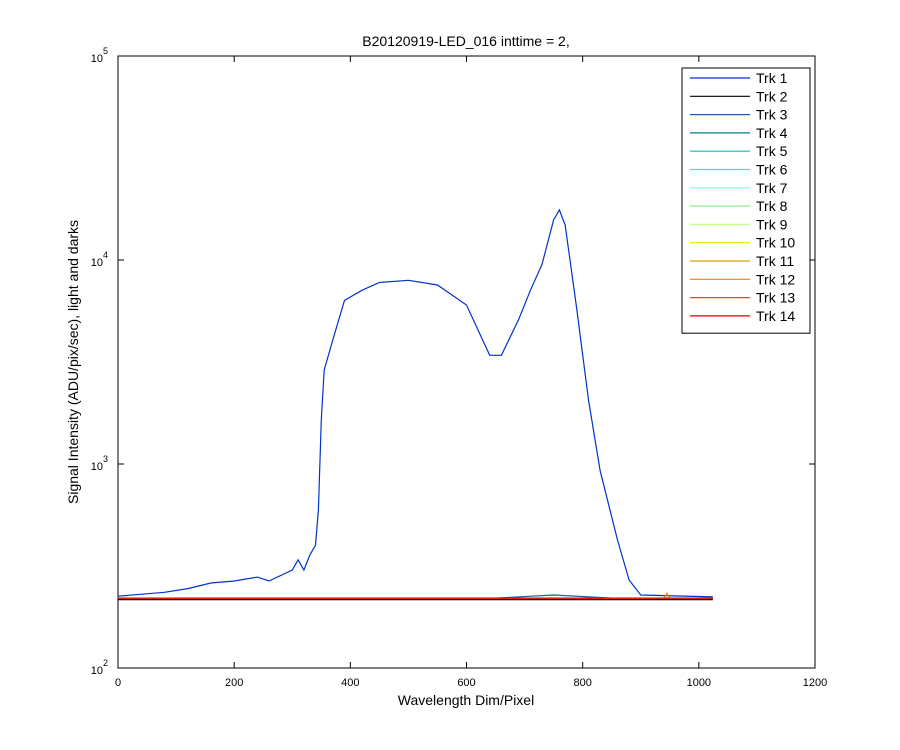 The image size is (900, 750). Describe the element at coordinates (772, 224) in the screenshot. I see `legend-label: Trk 9` at that location.